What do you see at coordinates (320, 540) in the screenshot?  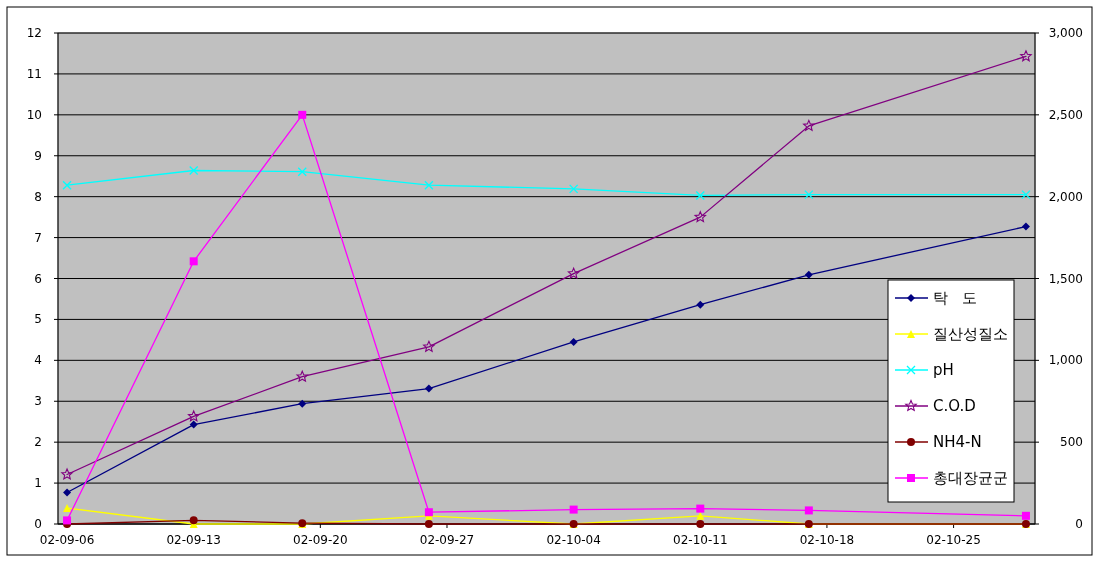 I see `x-tick-label: 02-09-20` at bounding box center [320, 540].